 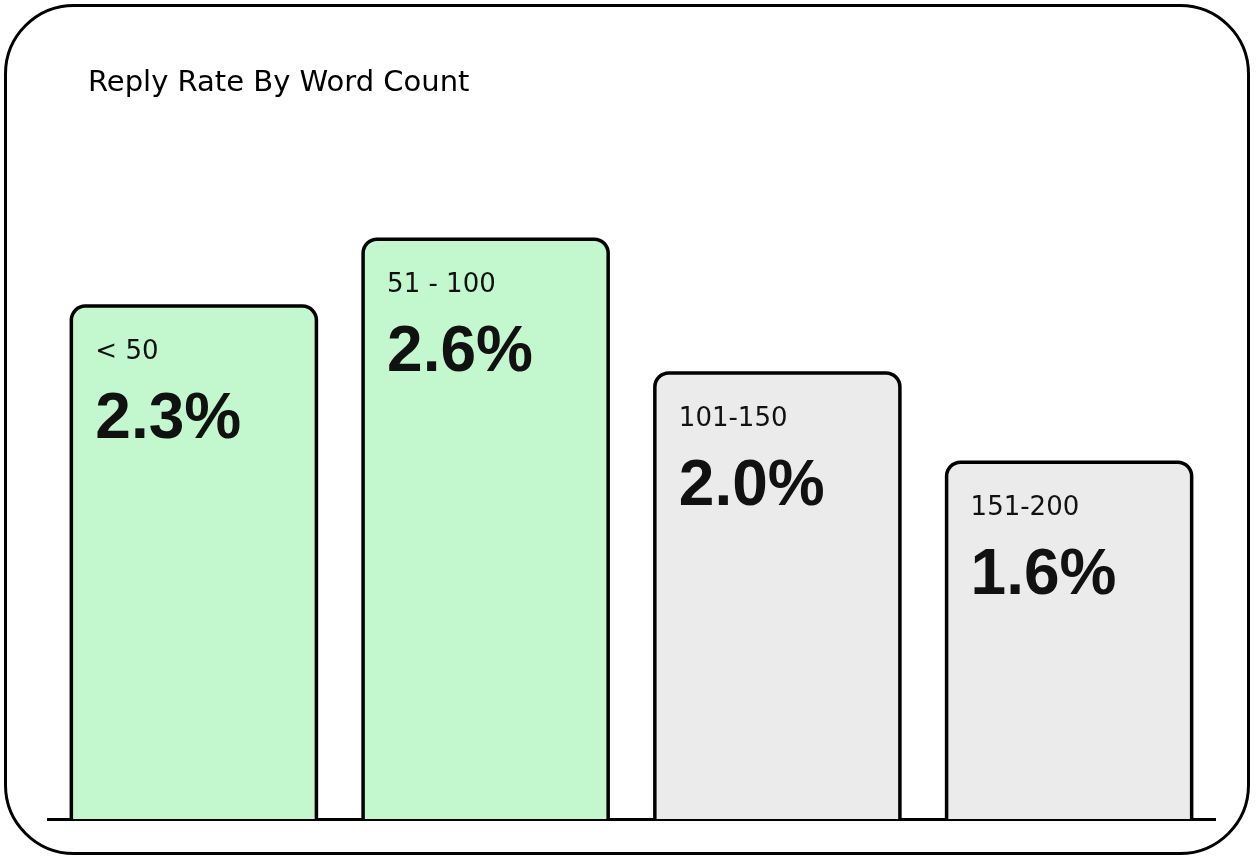 What do you see at coordinates (279, 81) in the screenshot?
I see `chart-title: Reply Rate By Word Count` at bounding box center [279, 81].